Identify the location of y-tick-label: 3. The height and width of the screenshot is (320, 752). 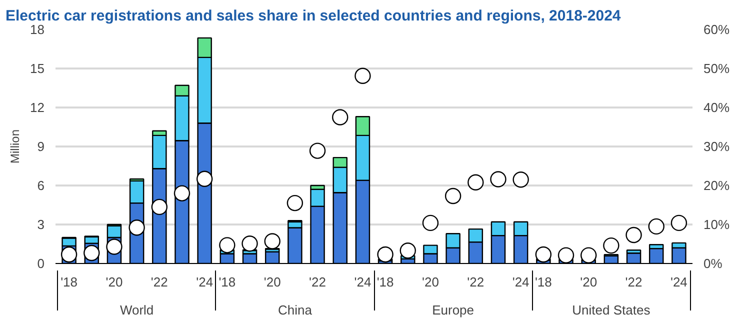
(41, 224).